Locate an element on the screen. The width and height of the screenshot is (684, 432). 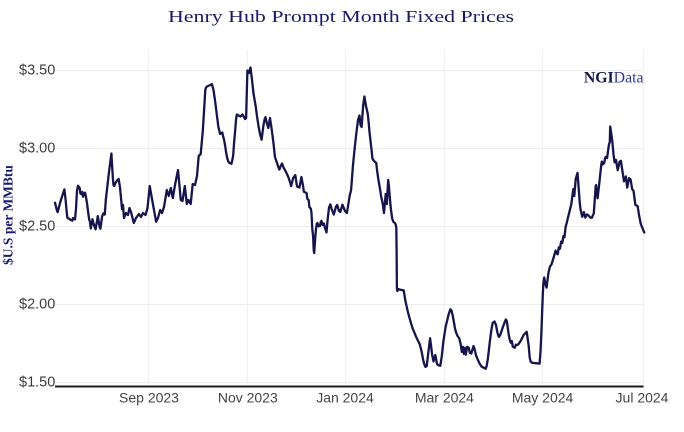
svg-text: $3.00 is located at coordinates (37, 149).